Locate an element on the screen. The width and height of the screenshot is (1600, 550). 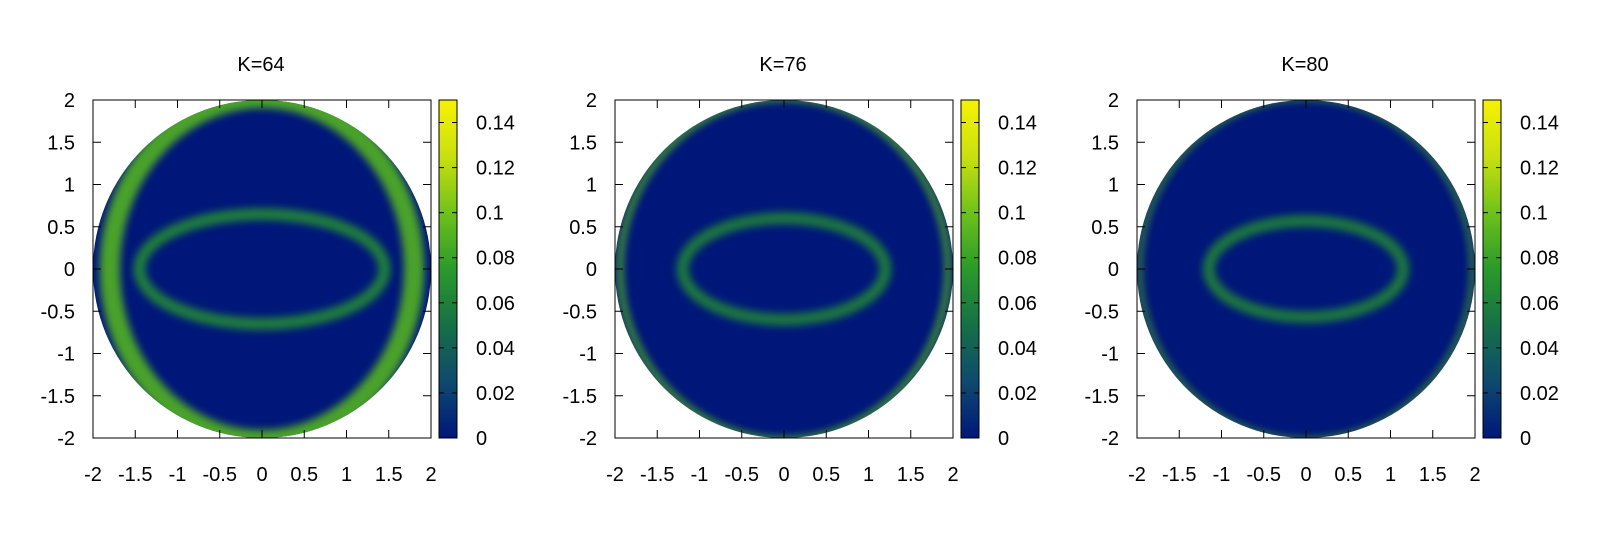
chart-title: K=80 is located at coordinates (1304, 65).